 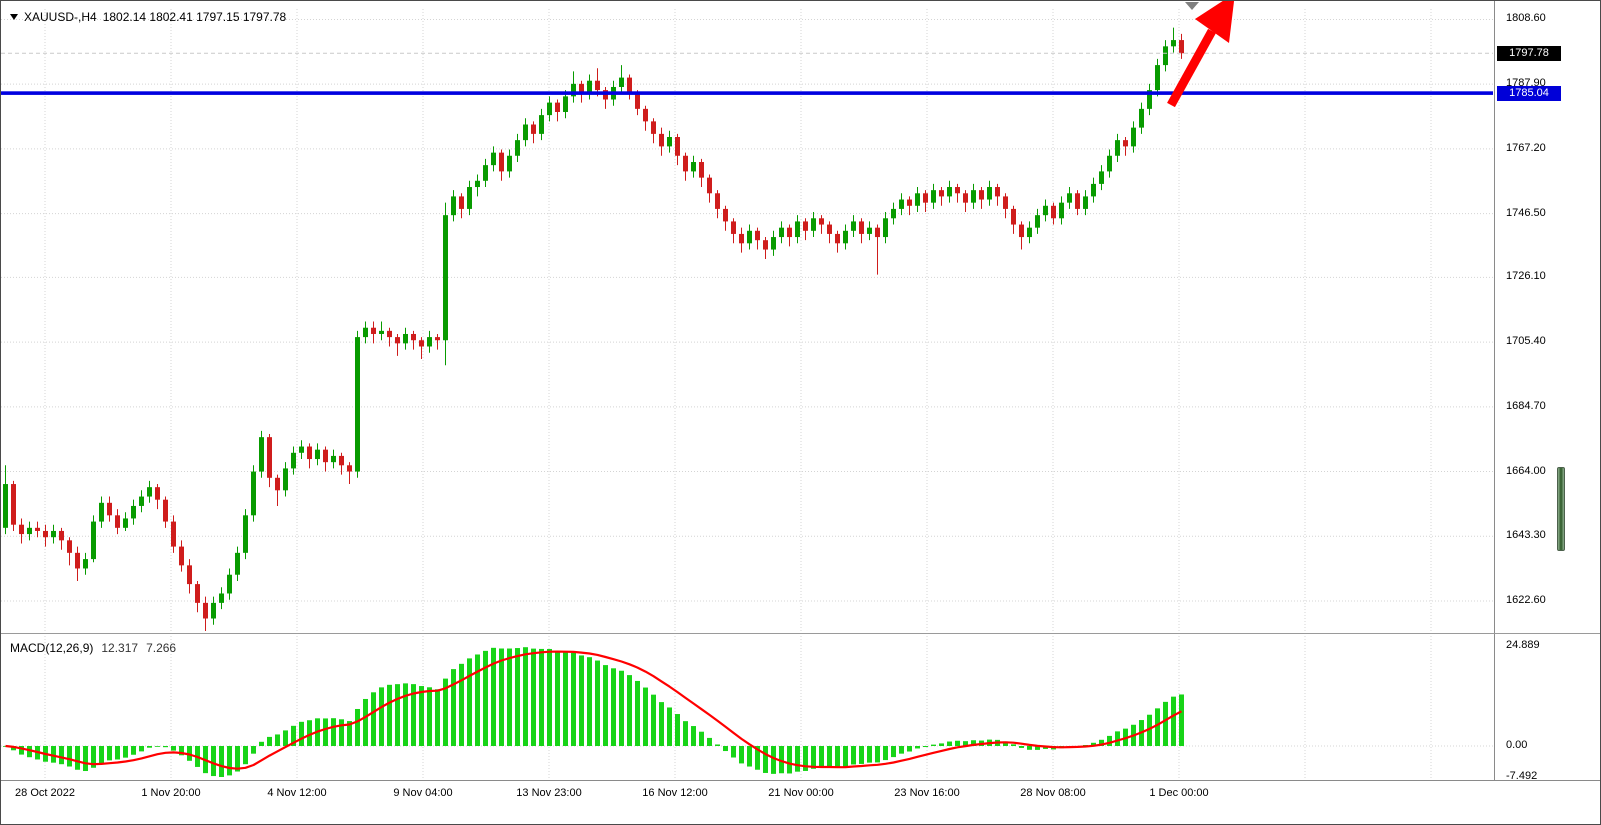 I want to click on price-axis-label: 1746.50, so click(x=1526, y=212).